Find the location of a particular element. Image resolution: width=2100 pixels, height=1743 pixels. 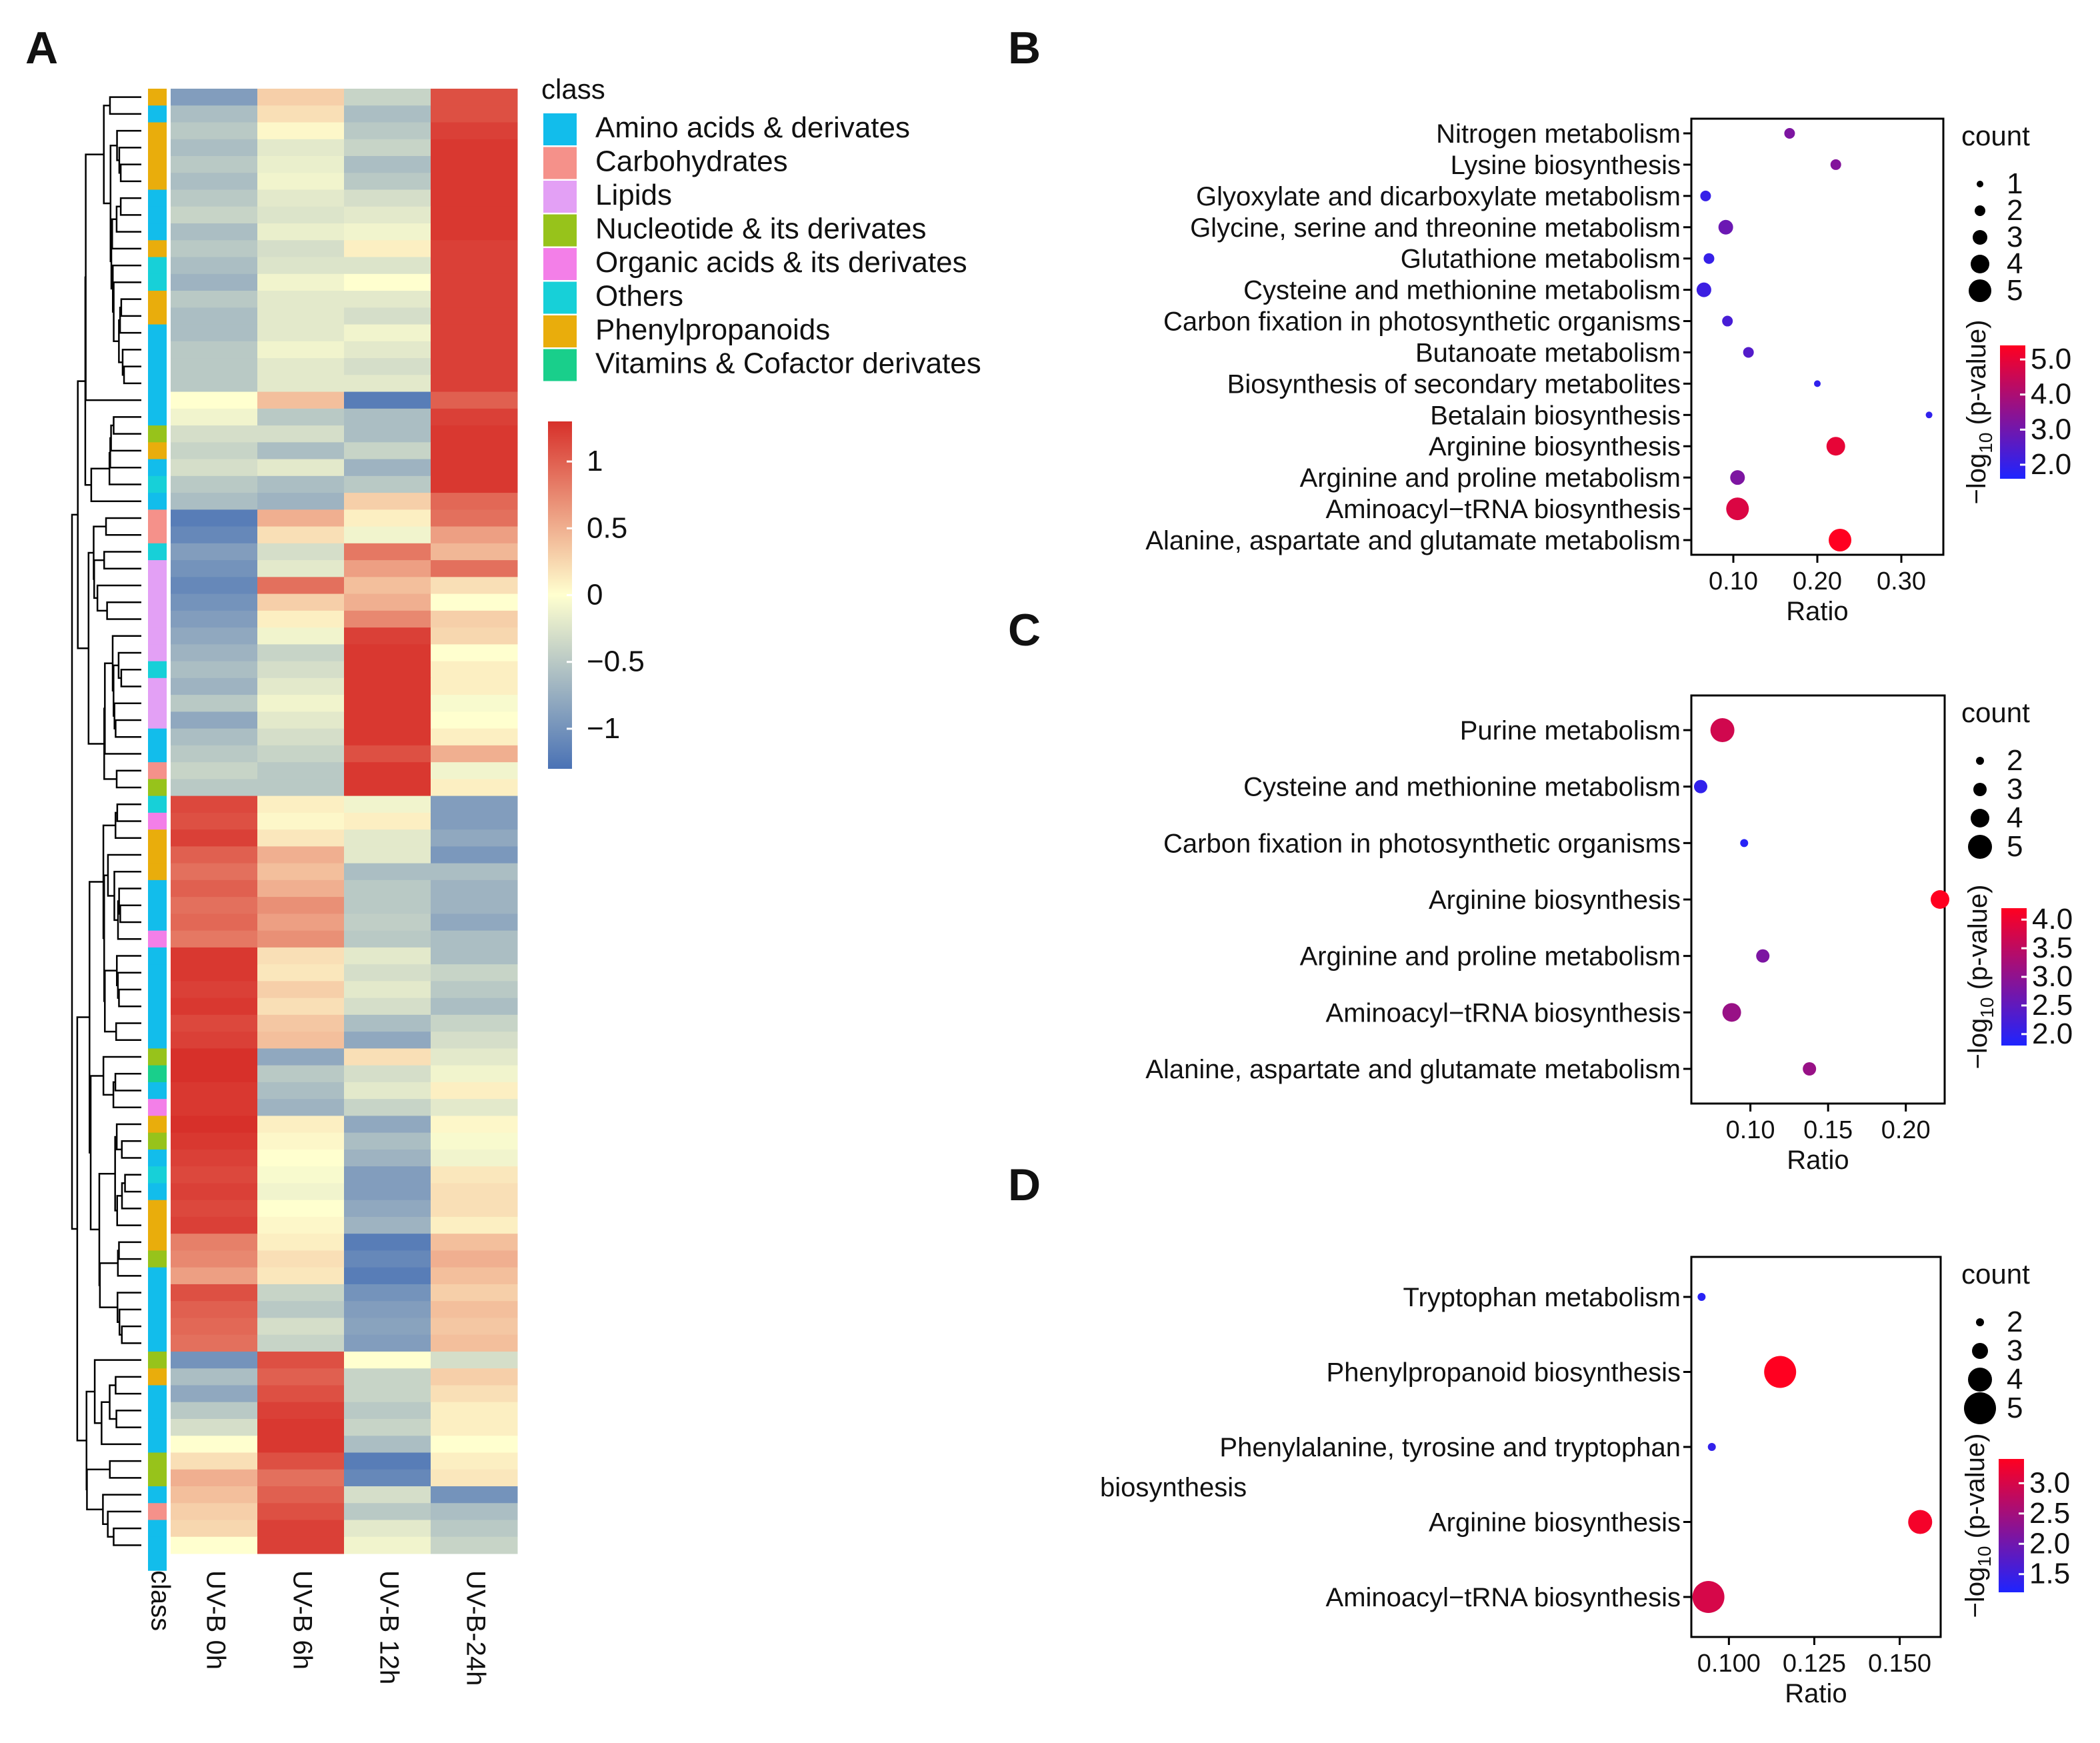

pathway-label: Arginine and proline metabolism is located at coordinates (1490, 478).